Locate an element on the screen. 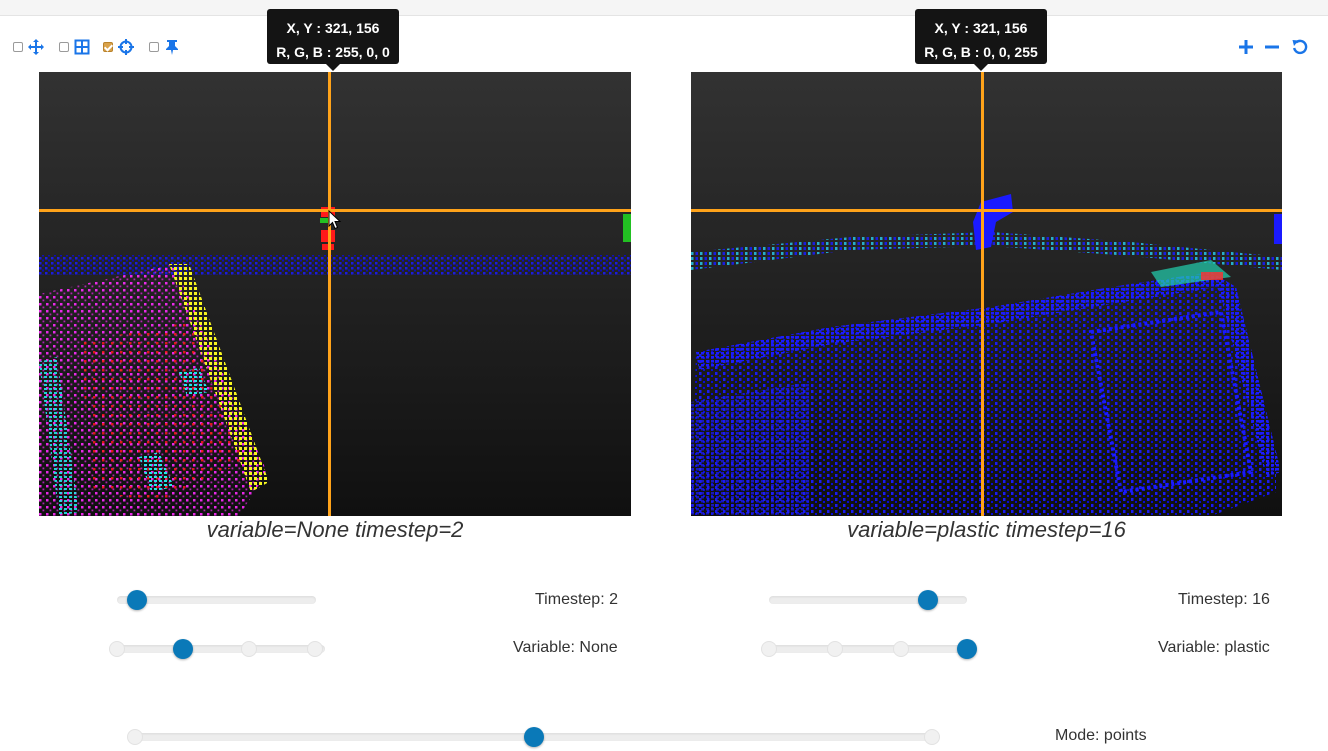  crosshair-tool is located at coordinates (118, 47).